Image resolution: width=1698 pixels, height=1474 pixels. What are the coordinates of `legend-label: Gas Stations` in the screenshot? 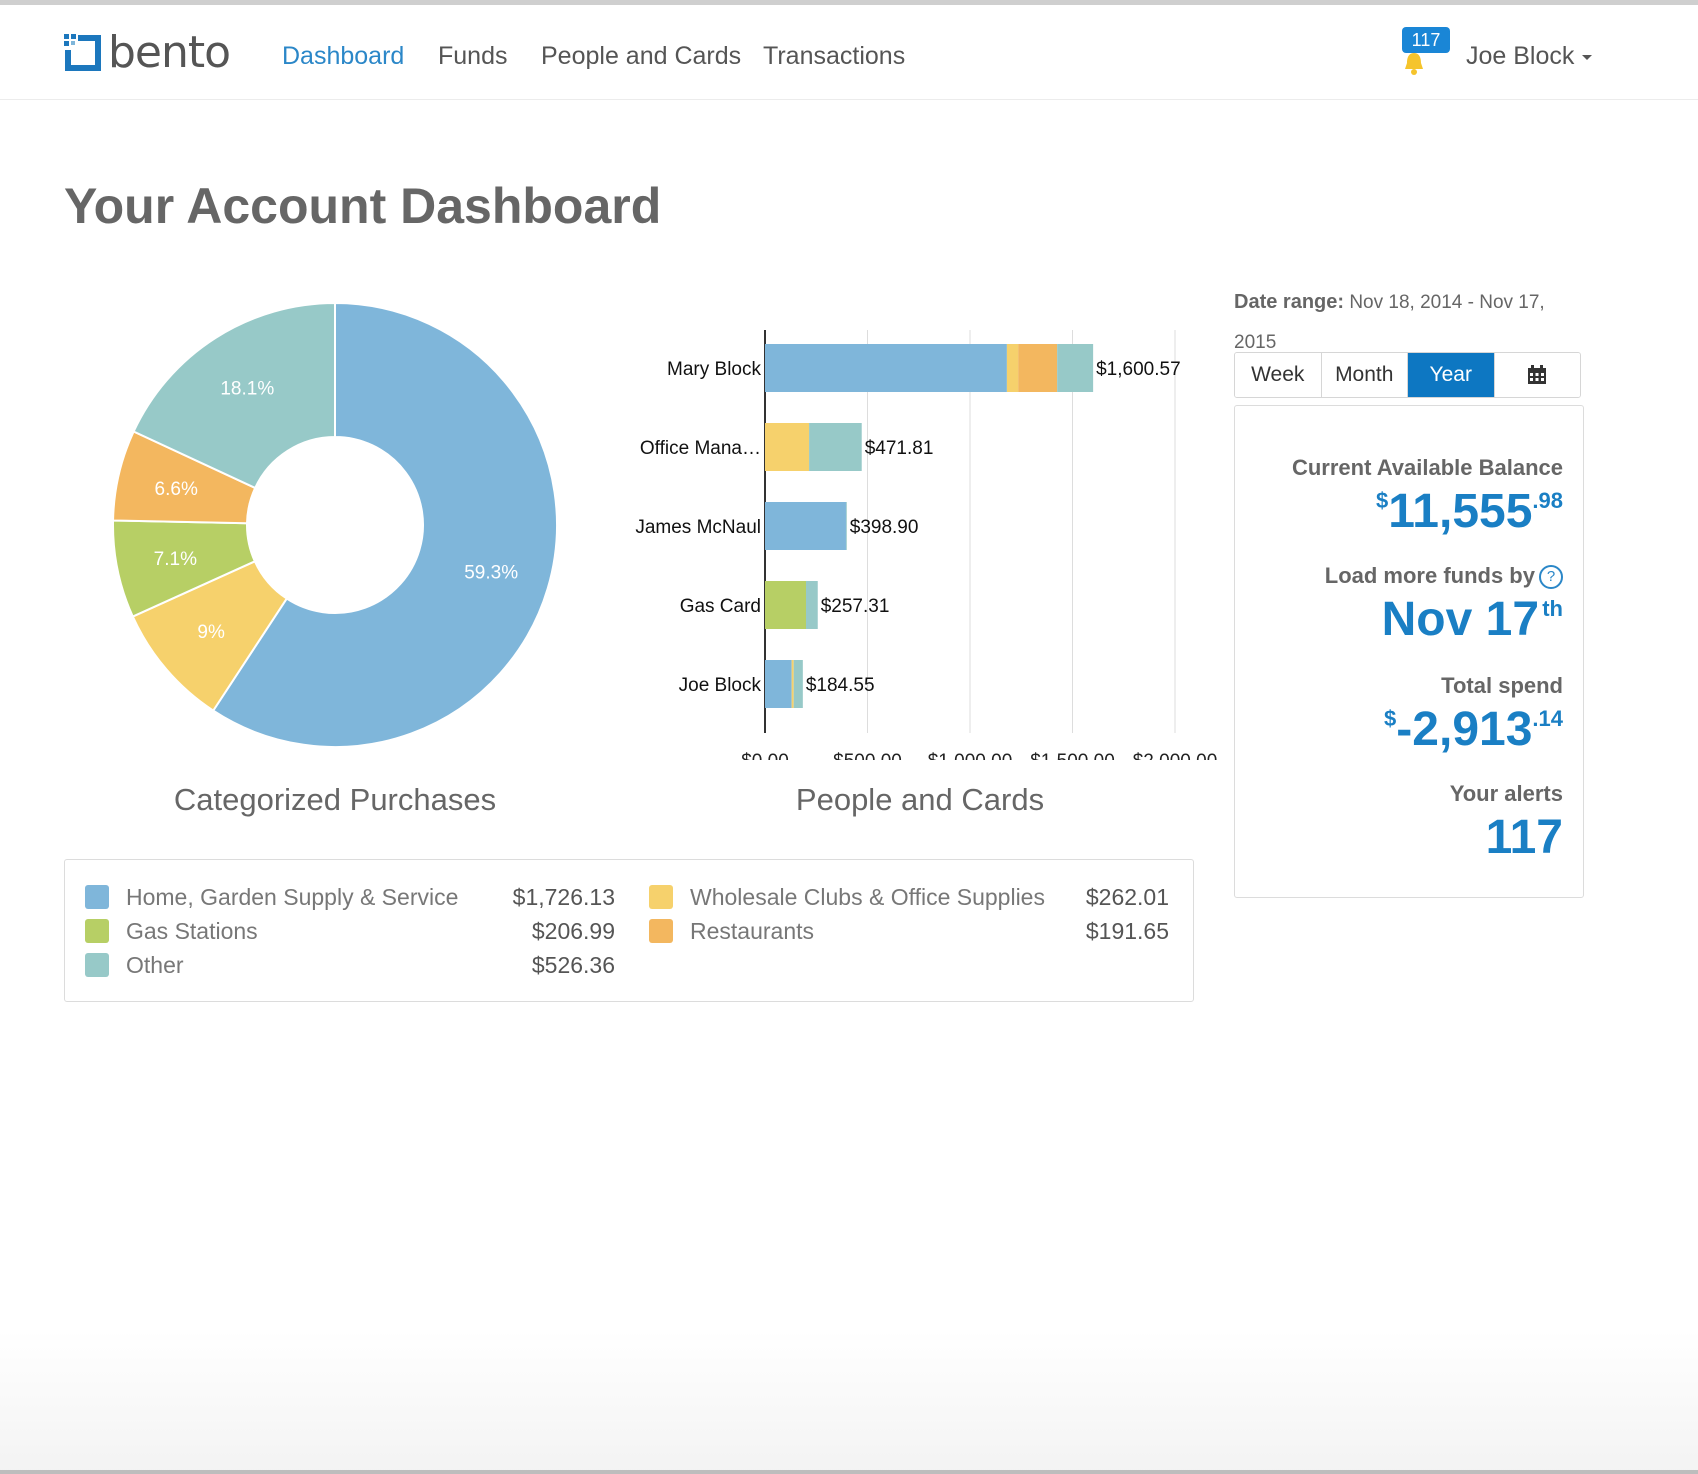 It's located at (192, 931).